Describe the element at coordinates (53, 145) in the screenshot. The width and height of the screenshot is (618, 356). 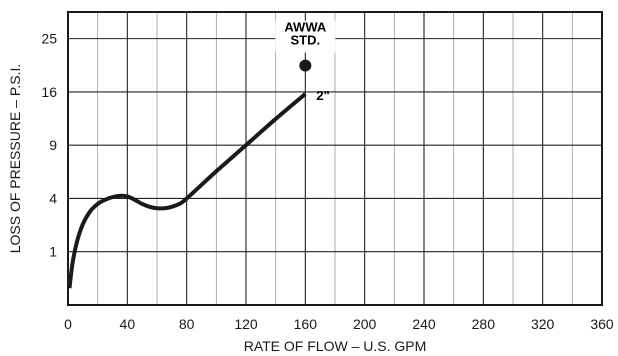
I see `y-tick-label: 9` at that location.